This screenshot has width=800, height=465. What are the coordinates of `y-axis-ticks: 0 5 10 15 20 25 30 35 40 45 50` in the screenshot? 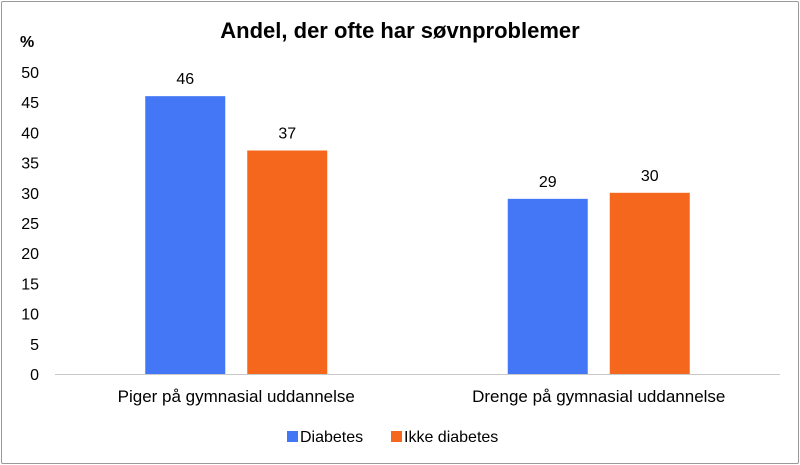 It's located at (30, 224).